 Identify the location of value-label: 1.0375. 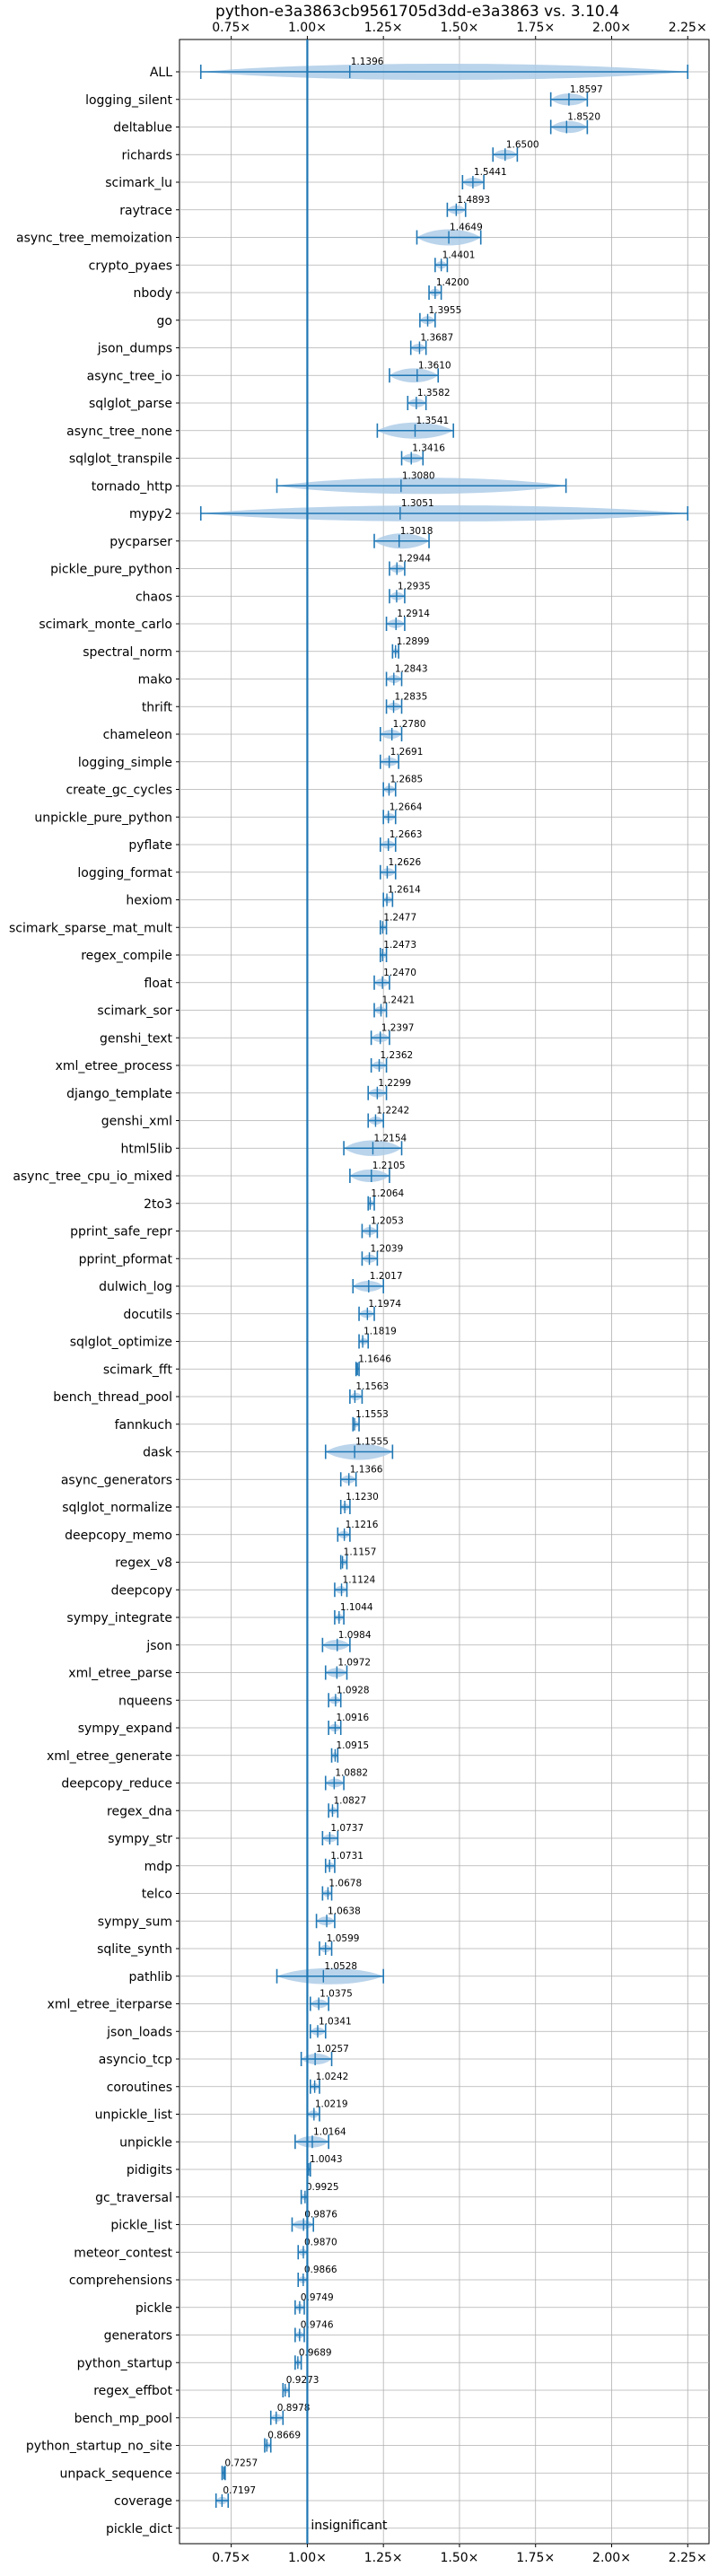
(336, 1994).